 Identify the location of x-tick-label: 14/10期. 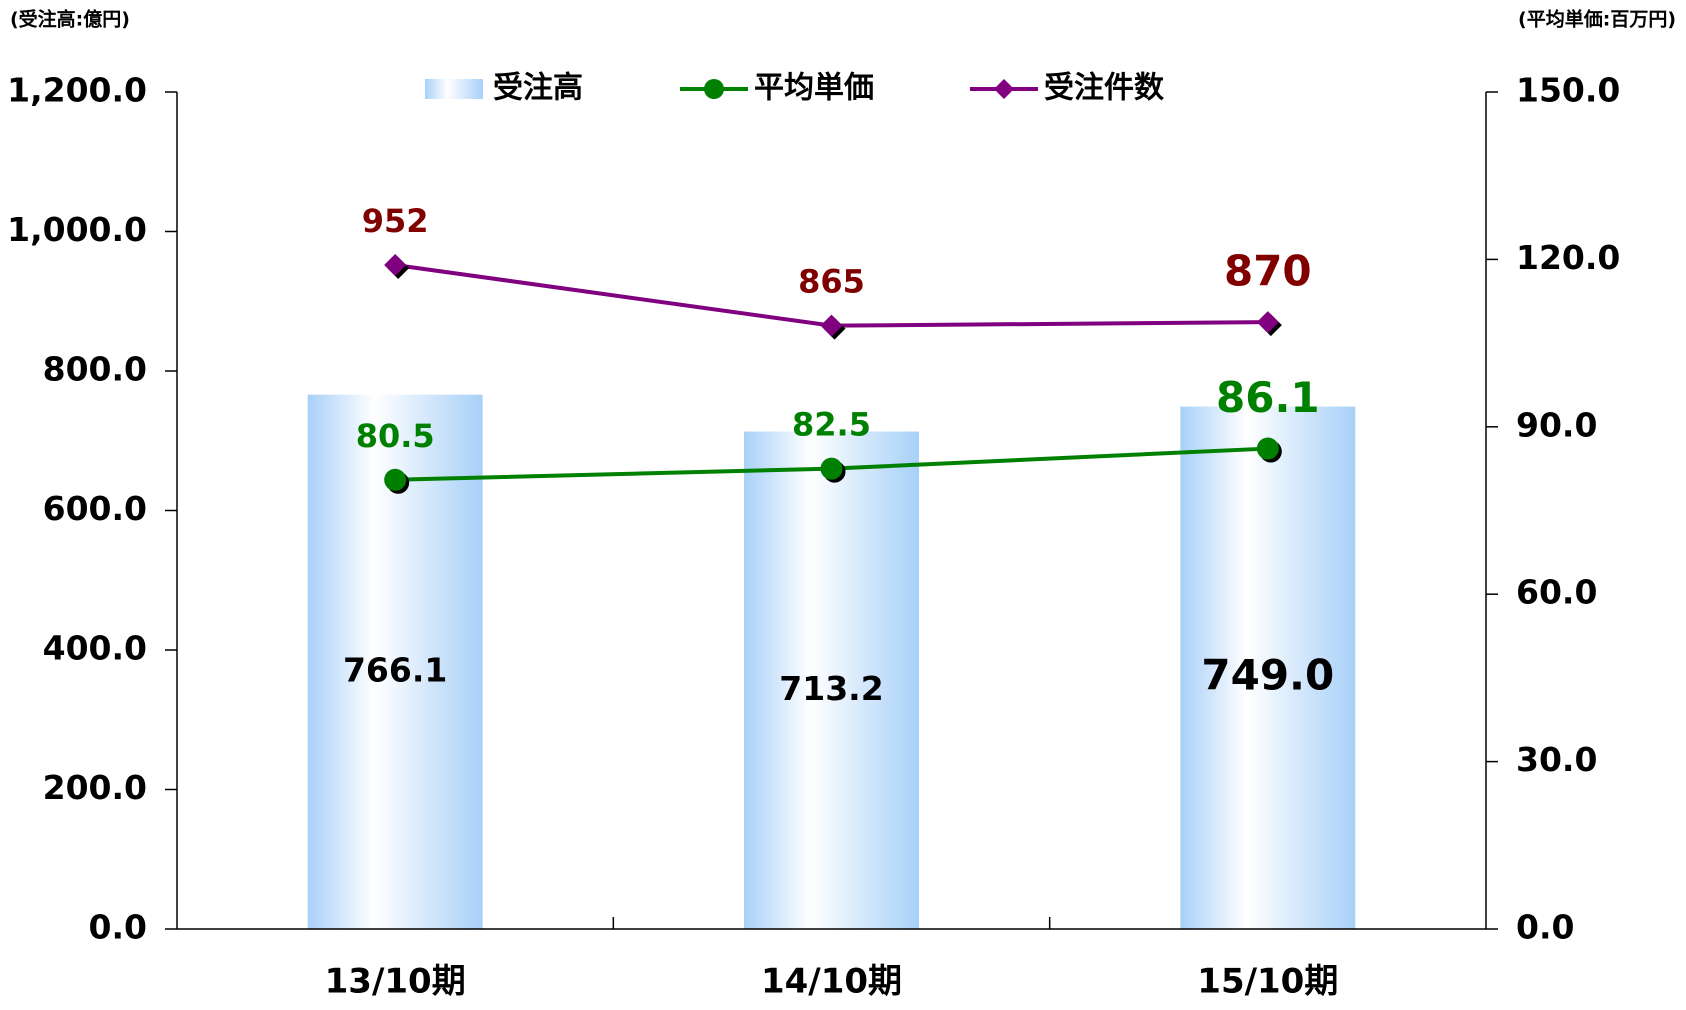
(831, 982).